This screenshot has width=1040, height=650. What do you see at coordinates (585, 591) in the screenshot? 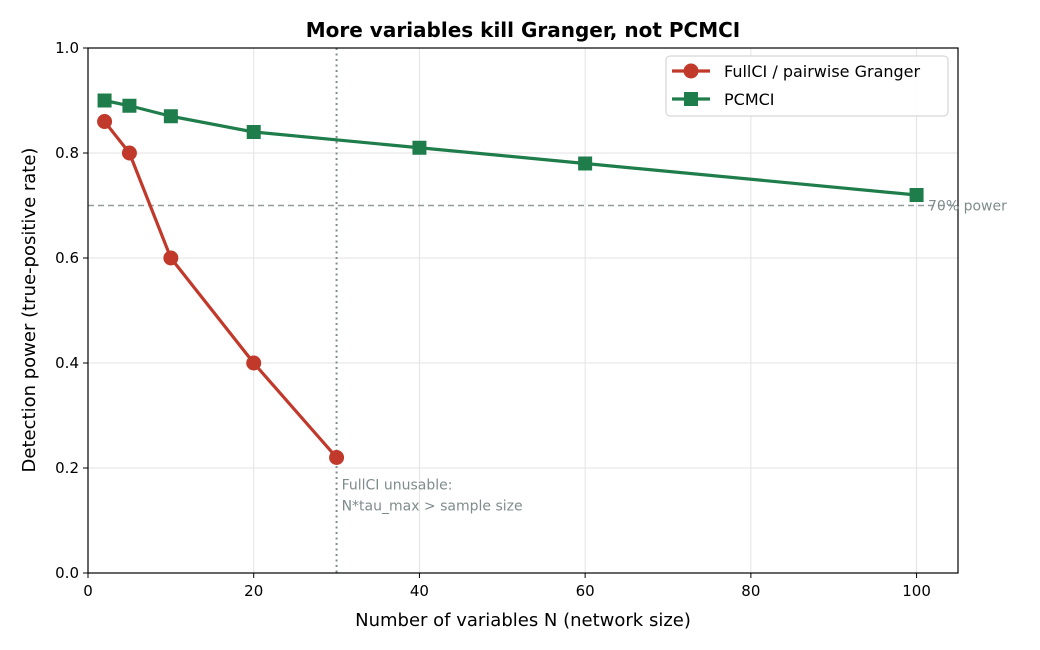
I see `x-tick-label-3: 60` at bounding box center [585, 591].